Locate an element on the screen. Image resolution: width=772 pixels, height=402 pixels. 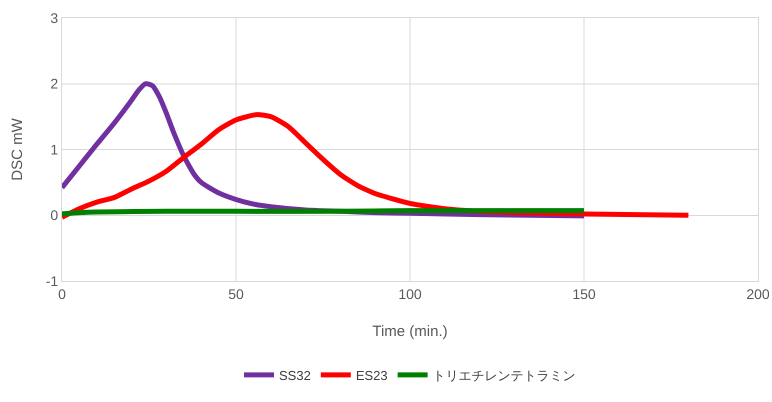
y-tick-label: 3 is located at coordinates (54, 18).